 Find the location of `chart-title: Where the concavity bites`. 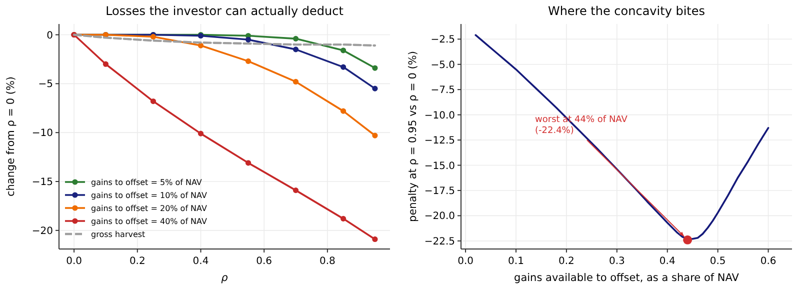

chart-title: Where the concavity bites is located at coordinates (627, 11).